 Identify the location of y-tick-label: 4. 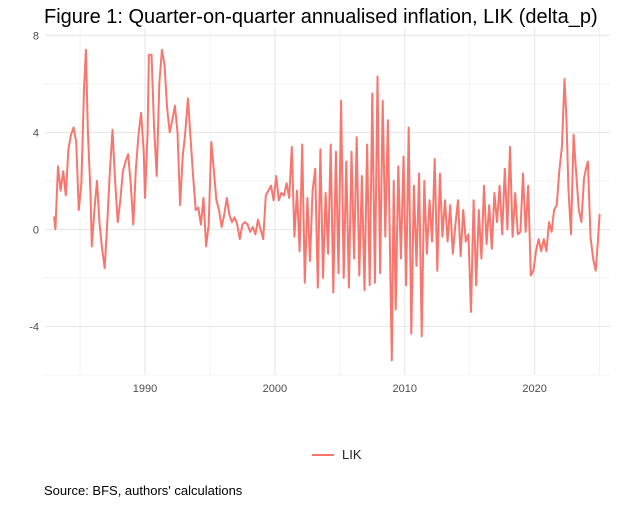
(36, 133).